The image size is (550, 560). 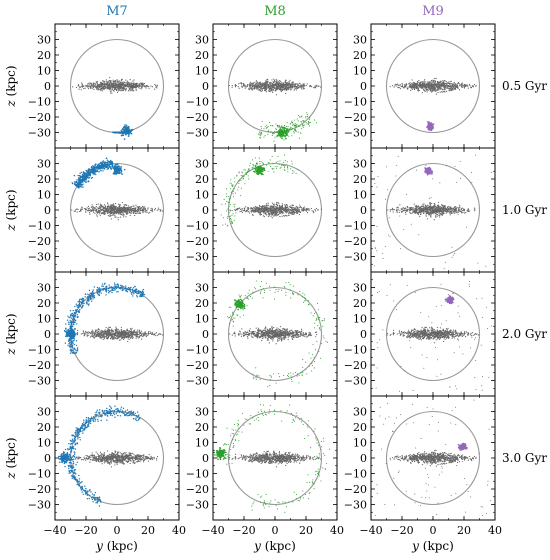 What do you see at coordinates (275, 11) in the screenshot?
I see `column-titles: M7 M8 M9` at bounding box center [275, 11].